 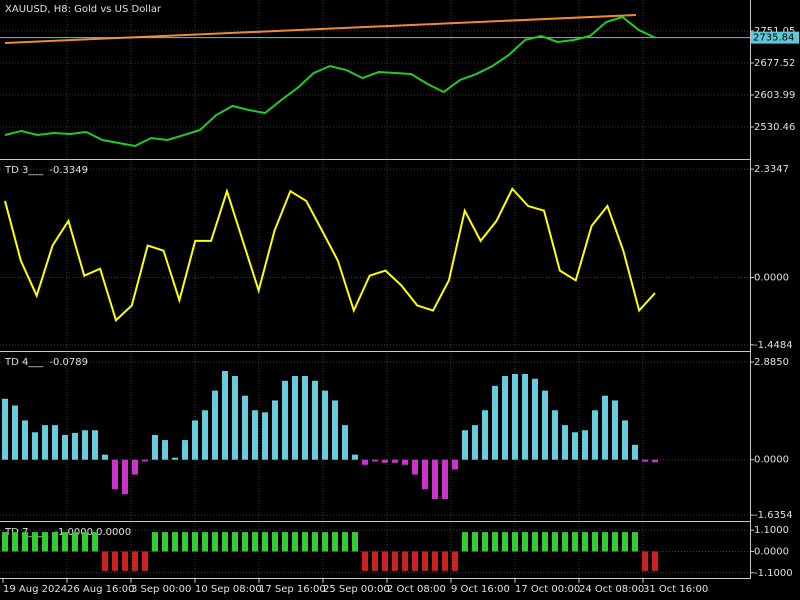 I want to click on time-label: 17 Sep 16:00, so click(x=292, y=589).